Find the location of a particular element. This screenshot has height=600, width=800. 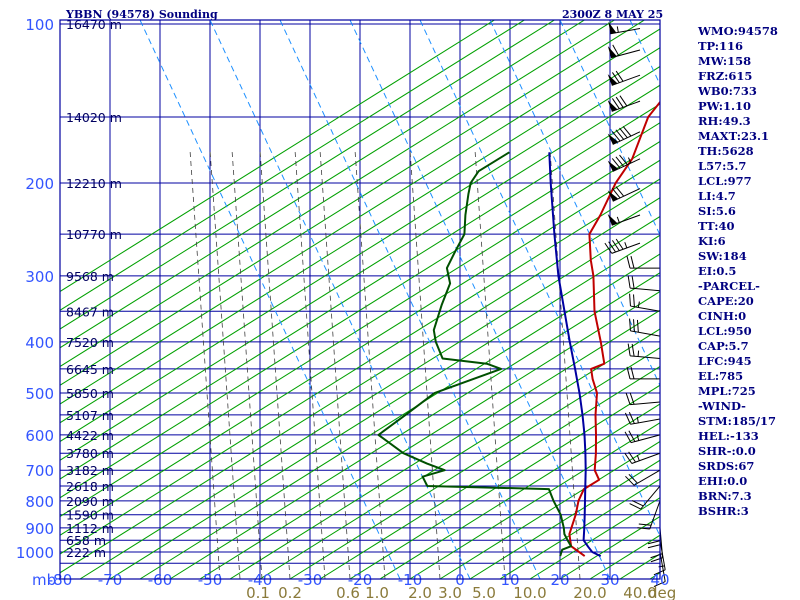

mixing-ratio-label: 1.0 is located at coordinates (377, 592).